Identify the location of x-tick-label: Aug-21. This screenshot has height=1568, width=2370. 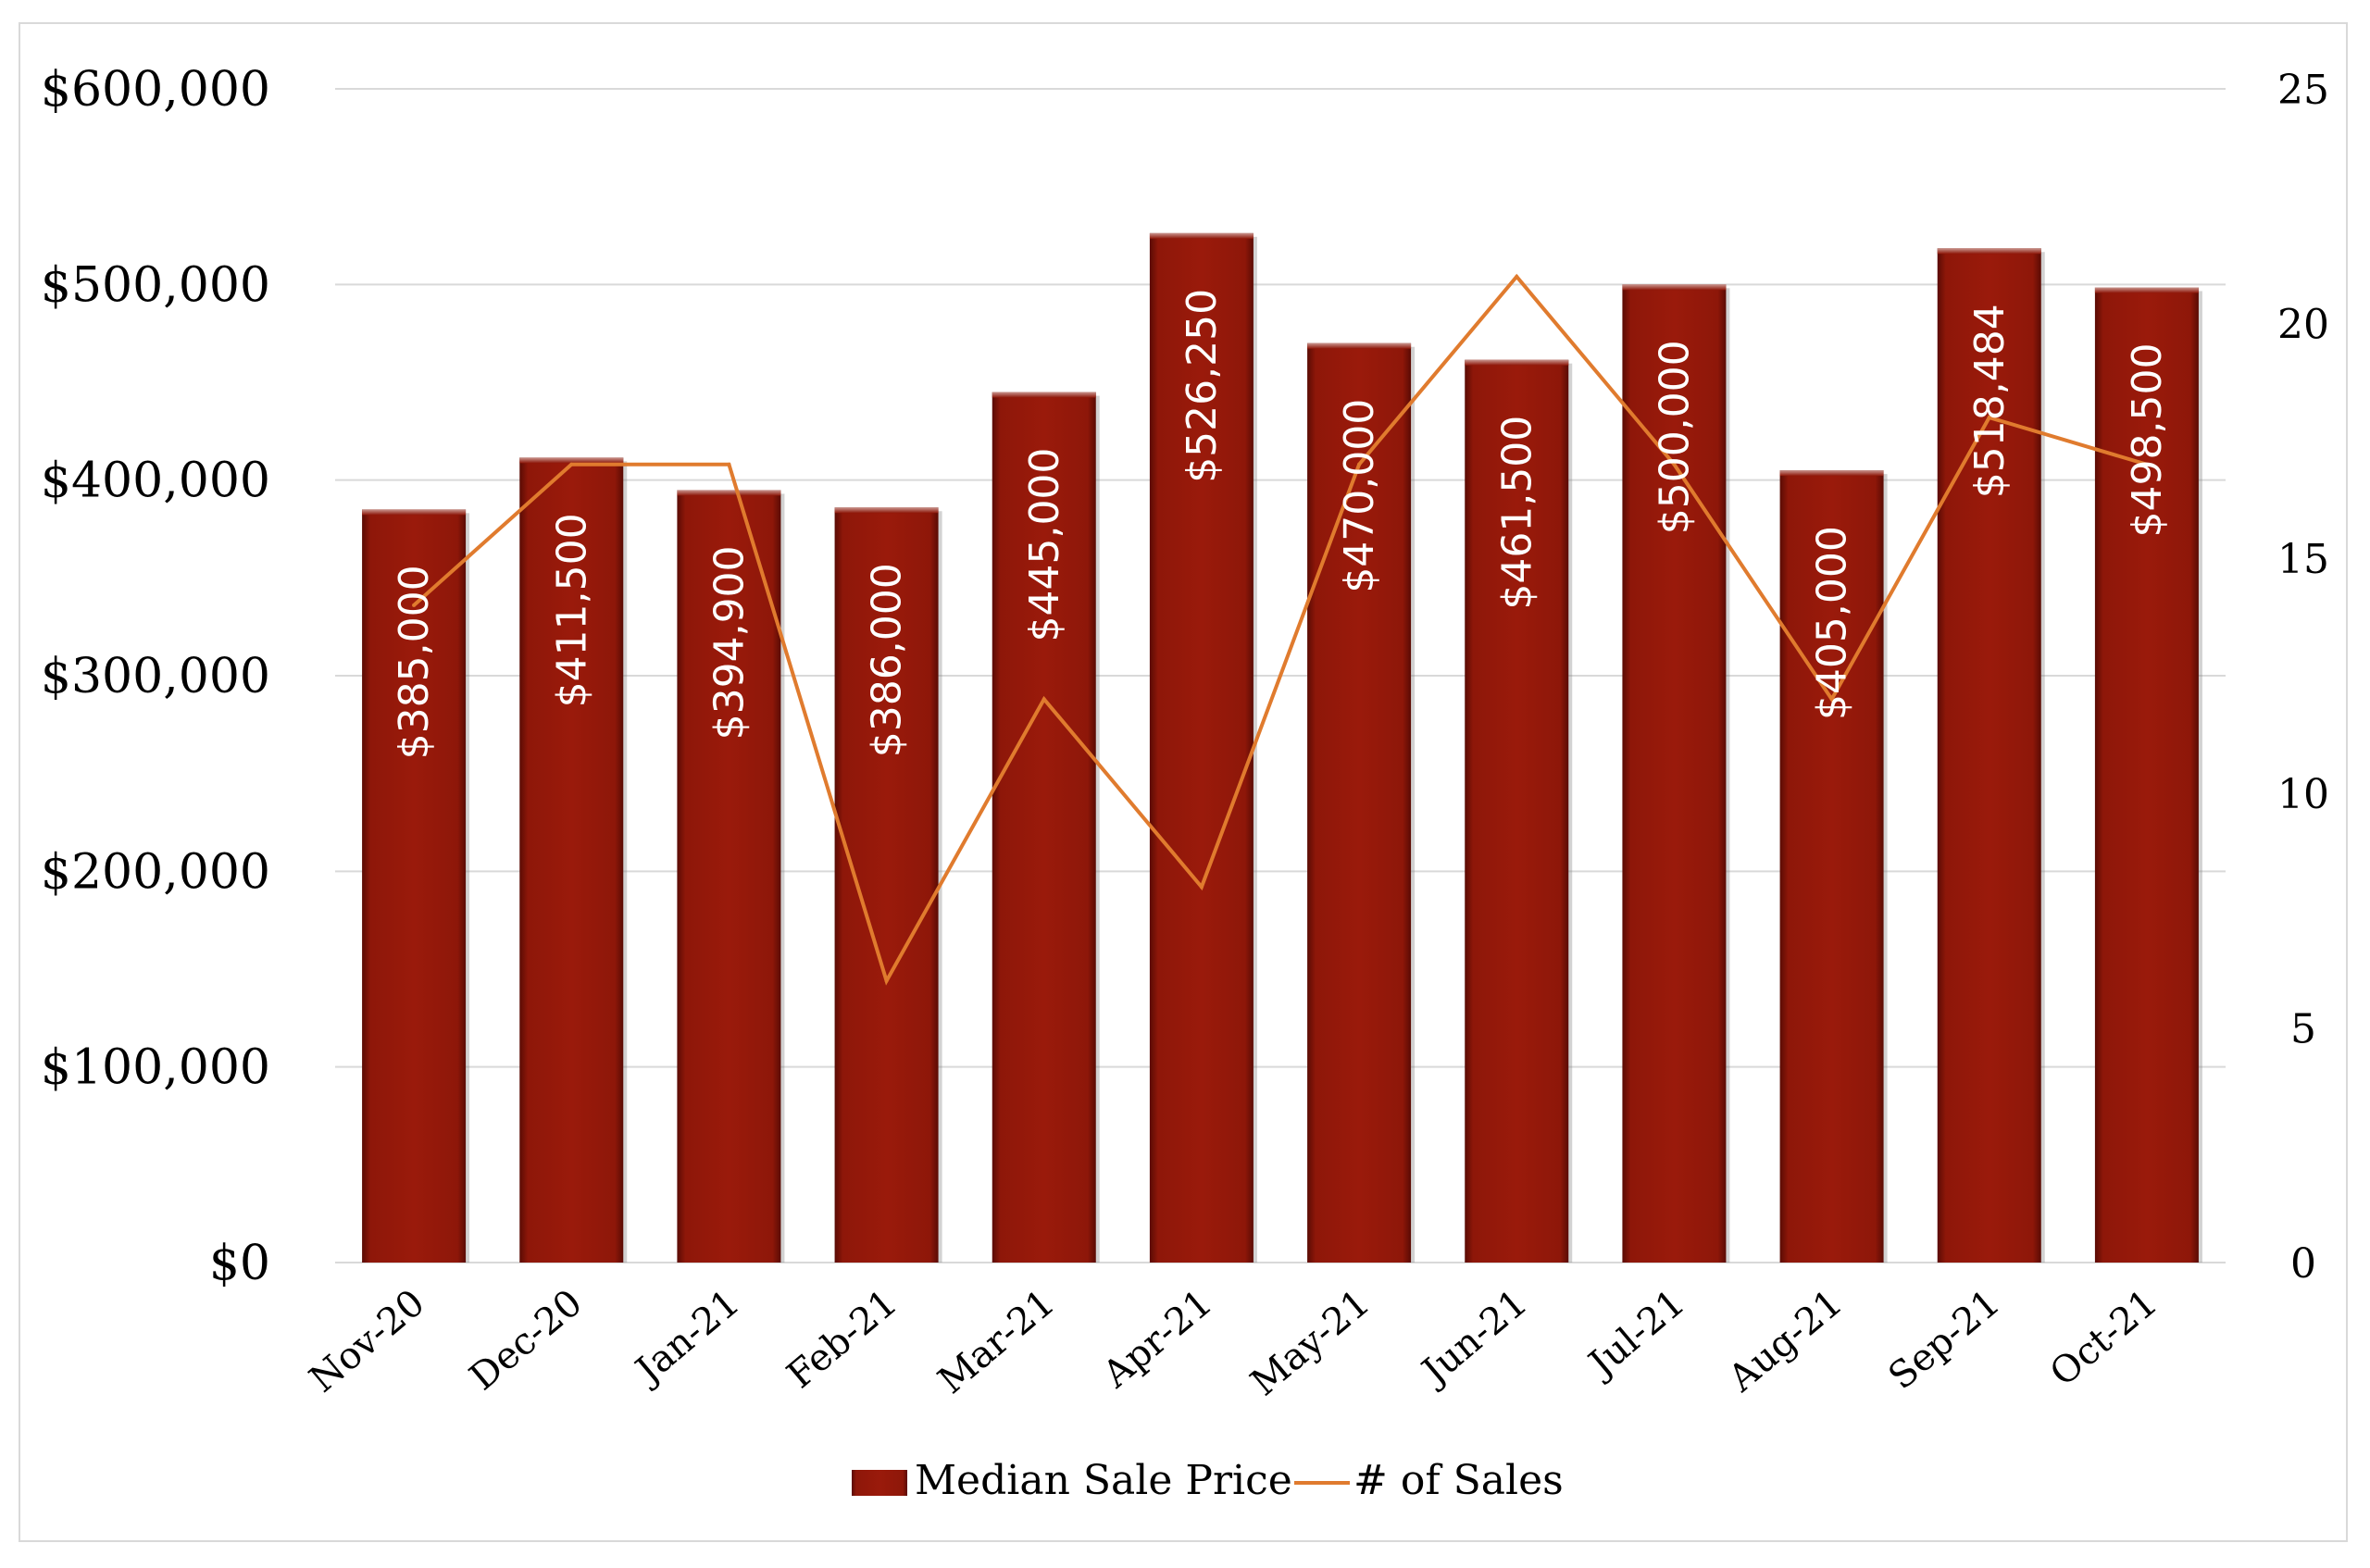
(1785, 1340).